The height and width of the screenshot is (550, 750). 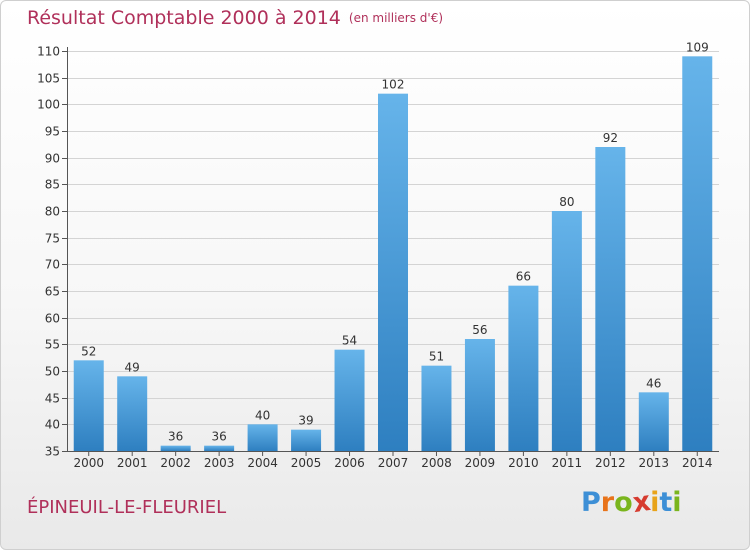 What do you see at coordinates (641, 502) in the screenshot?
I see `logo-letter: x` at bounding box center [641, 502].